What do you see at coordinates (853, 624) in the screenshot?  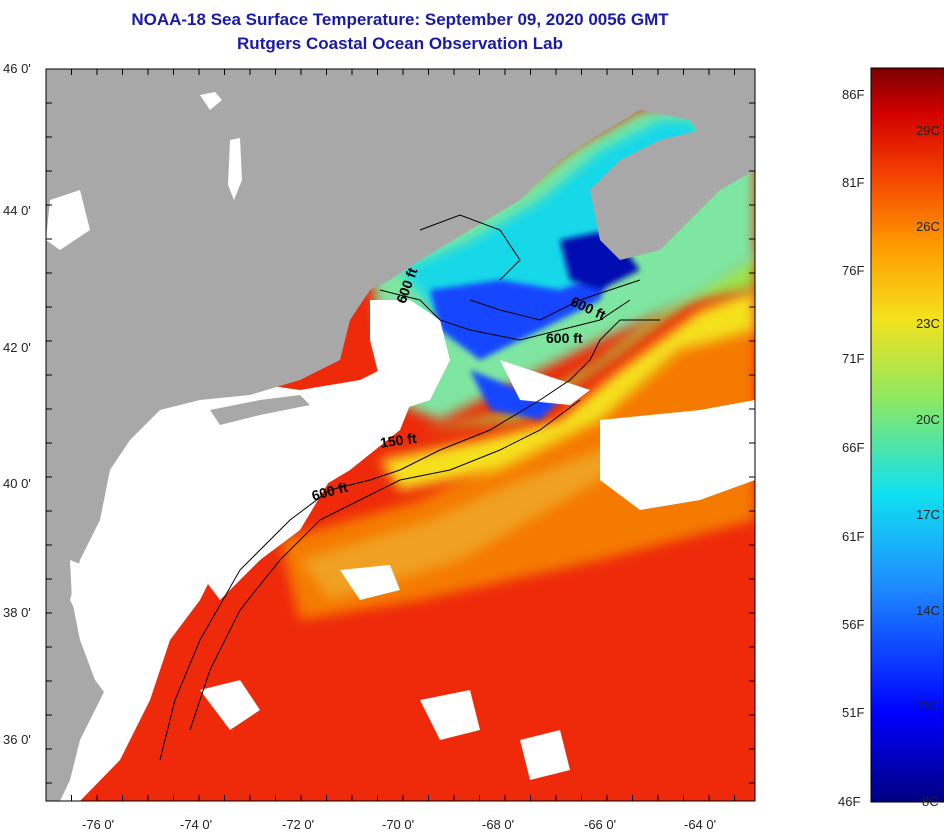 I see `colorbar-f-label: 56F` at bounding box center [853, 624].